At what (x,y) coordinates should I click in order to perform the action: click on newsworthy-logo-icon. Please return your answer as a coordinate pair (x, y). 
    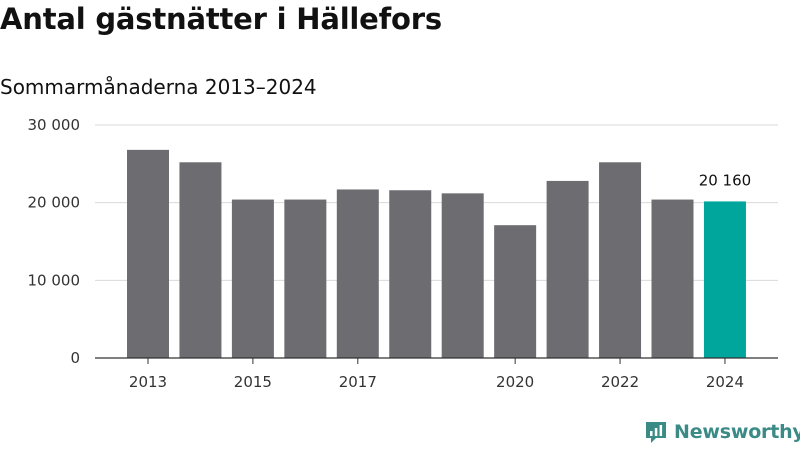
    Looking at the image, I should click on (656, 432).